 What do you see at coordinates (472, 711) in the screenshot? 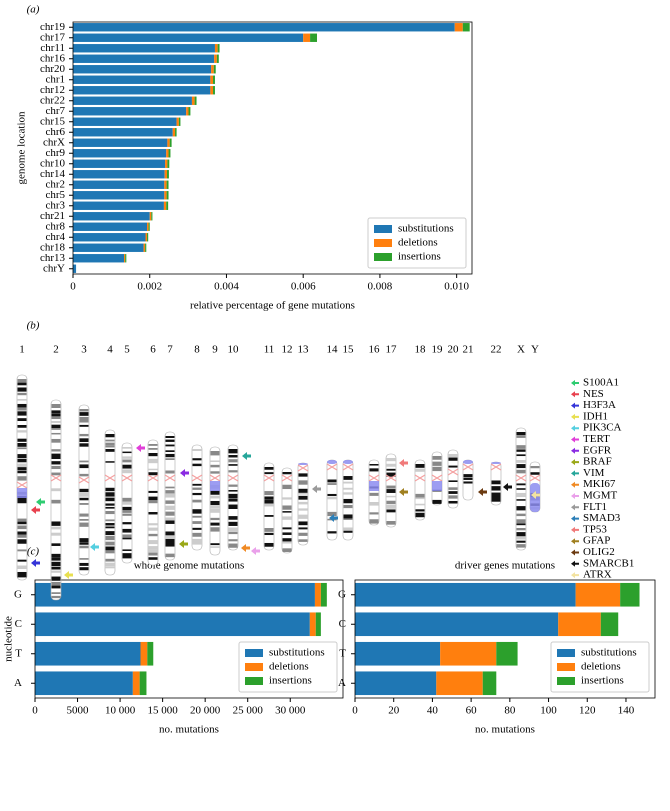
I see `x-tick-label: 60` at bounding box center [472, 711].